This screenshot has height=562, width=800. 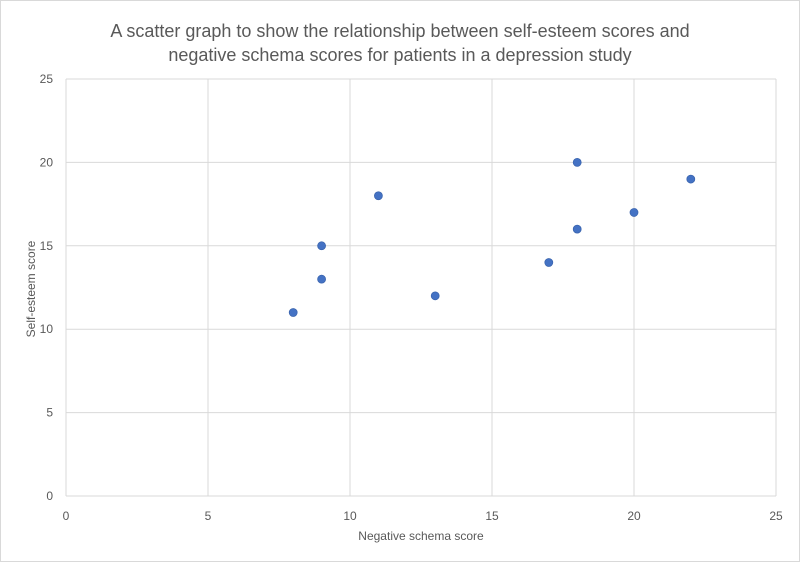 What do you see at coordinates (350, 516) in the screenshot?
I see `x-tick-label-2: 10` at bounding box center [350, 516].